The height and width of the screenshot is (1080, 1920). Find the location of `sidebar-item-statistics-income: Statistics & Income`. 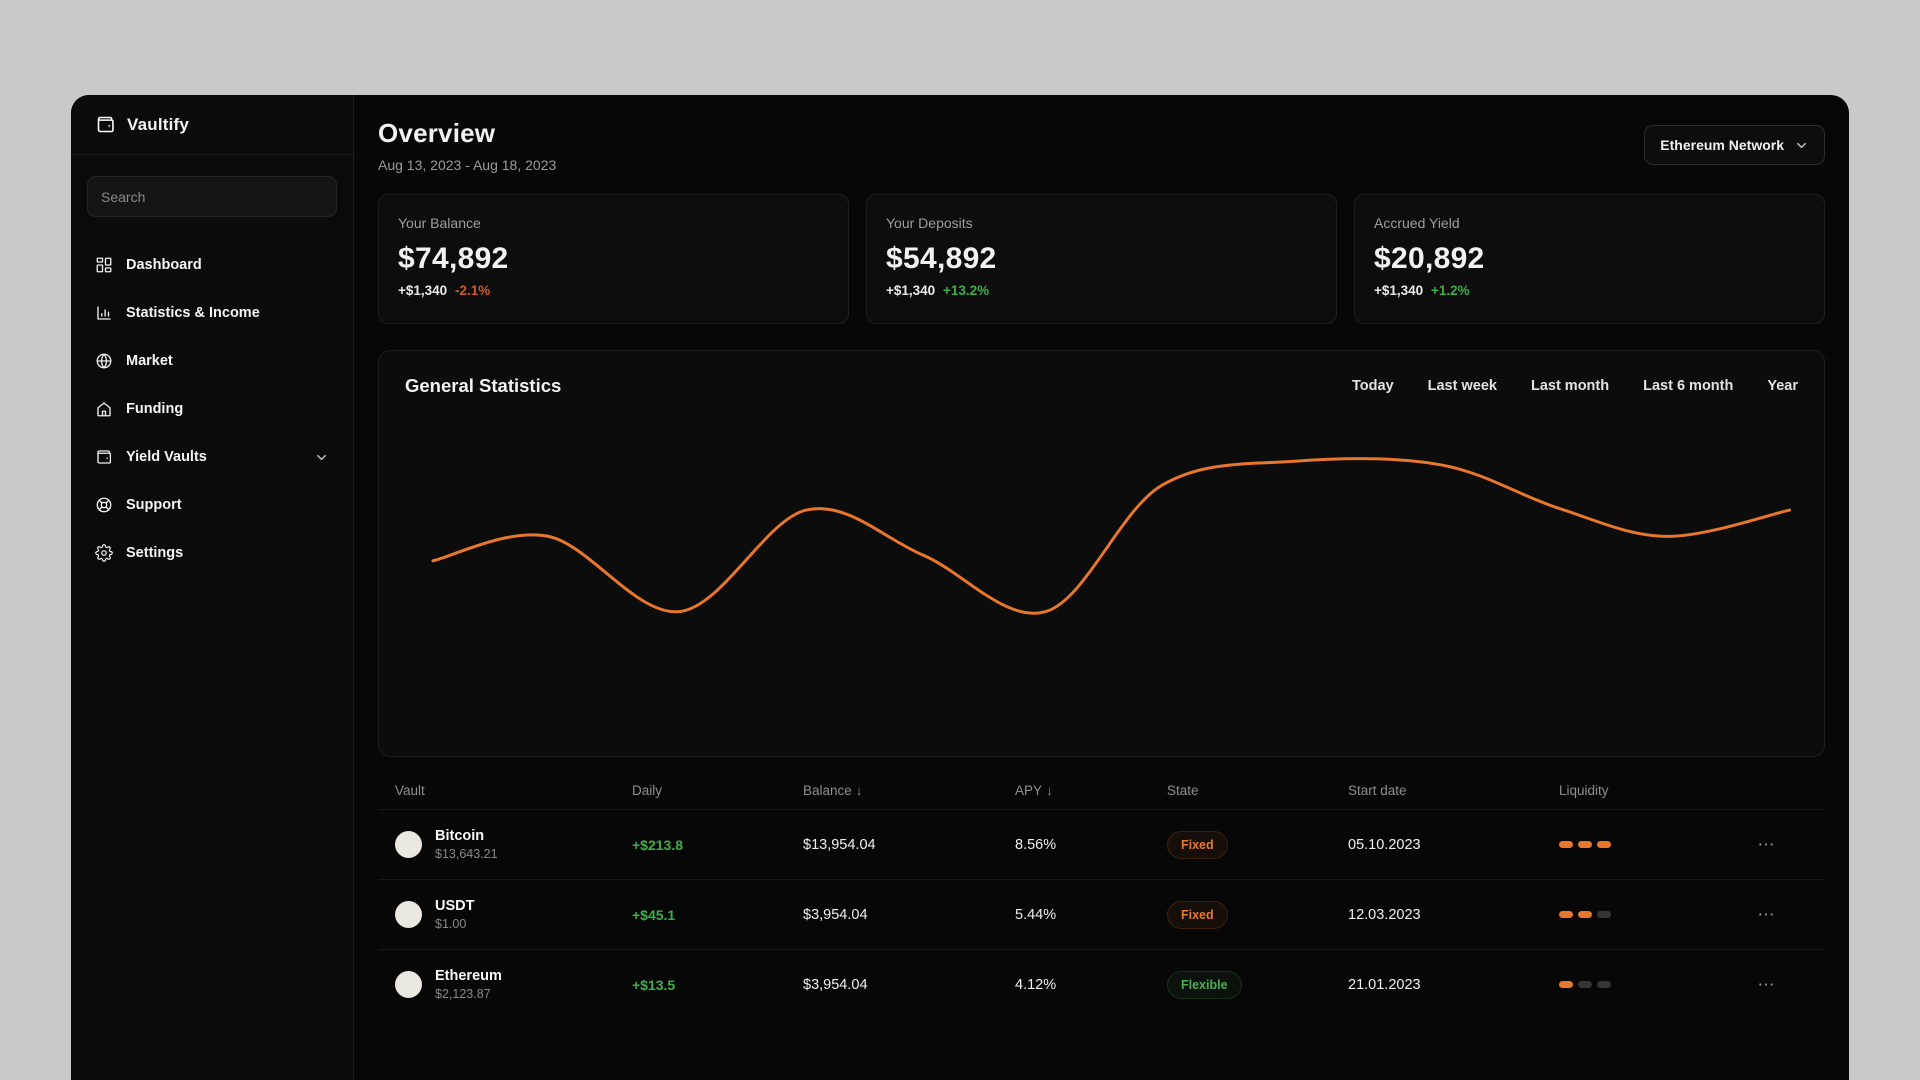

sidebar-item-statistics-income: Statistics & Income is located at coordinates (212, 313).